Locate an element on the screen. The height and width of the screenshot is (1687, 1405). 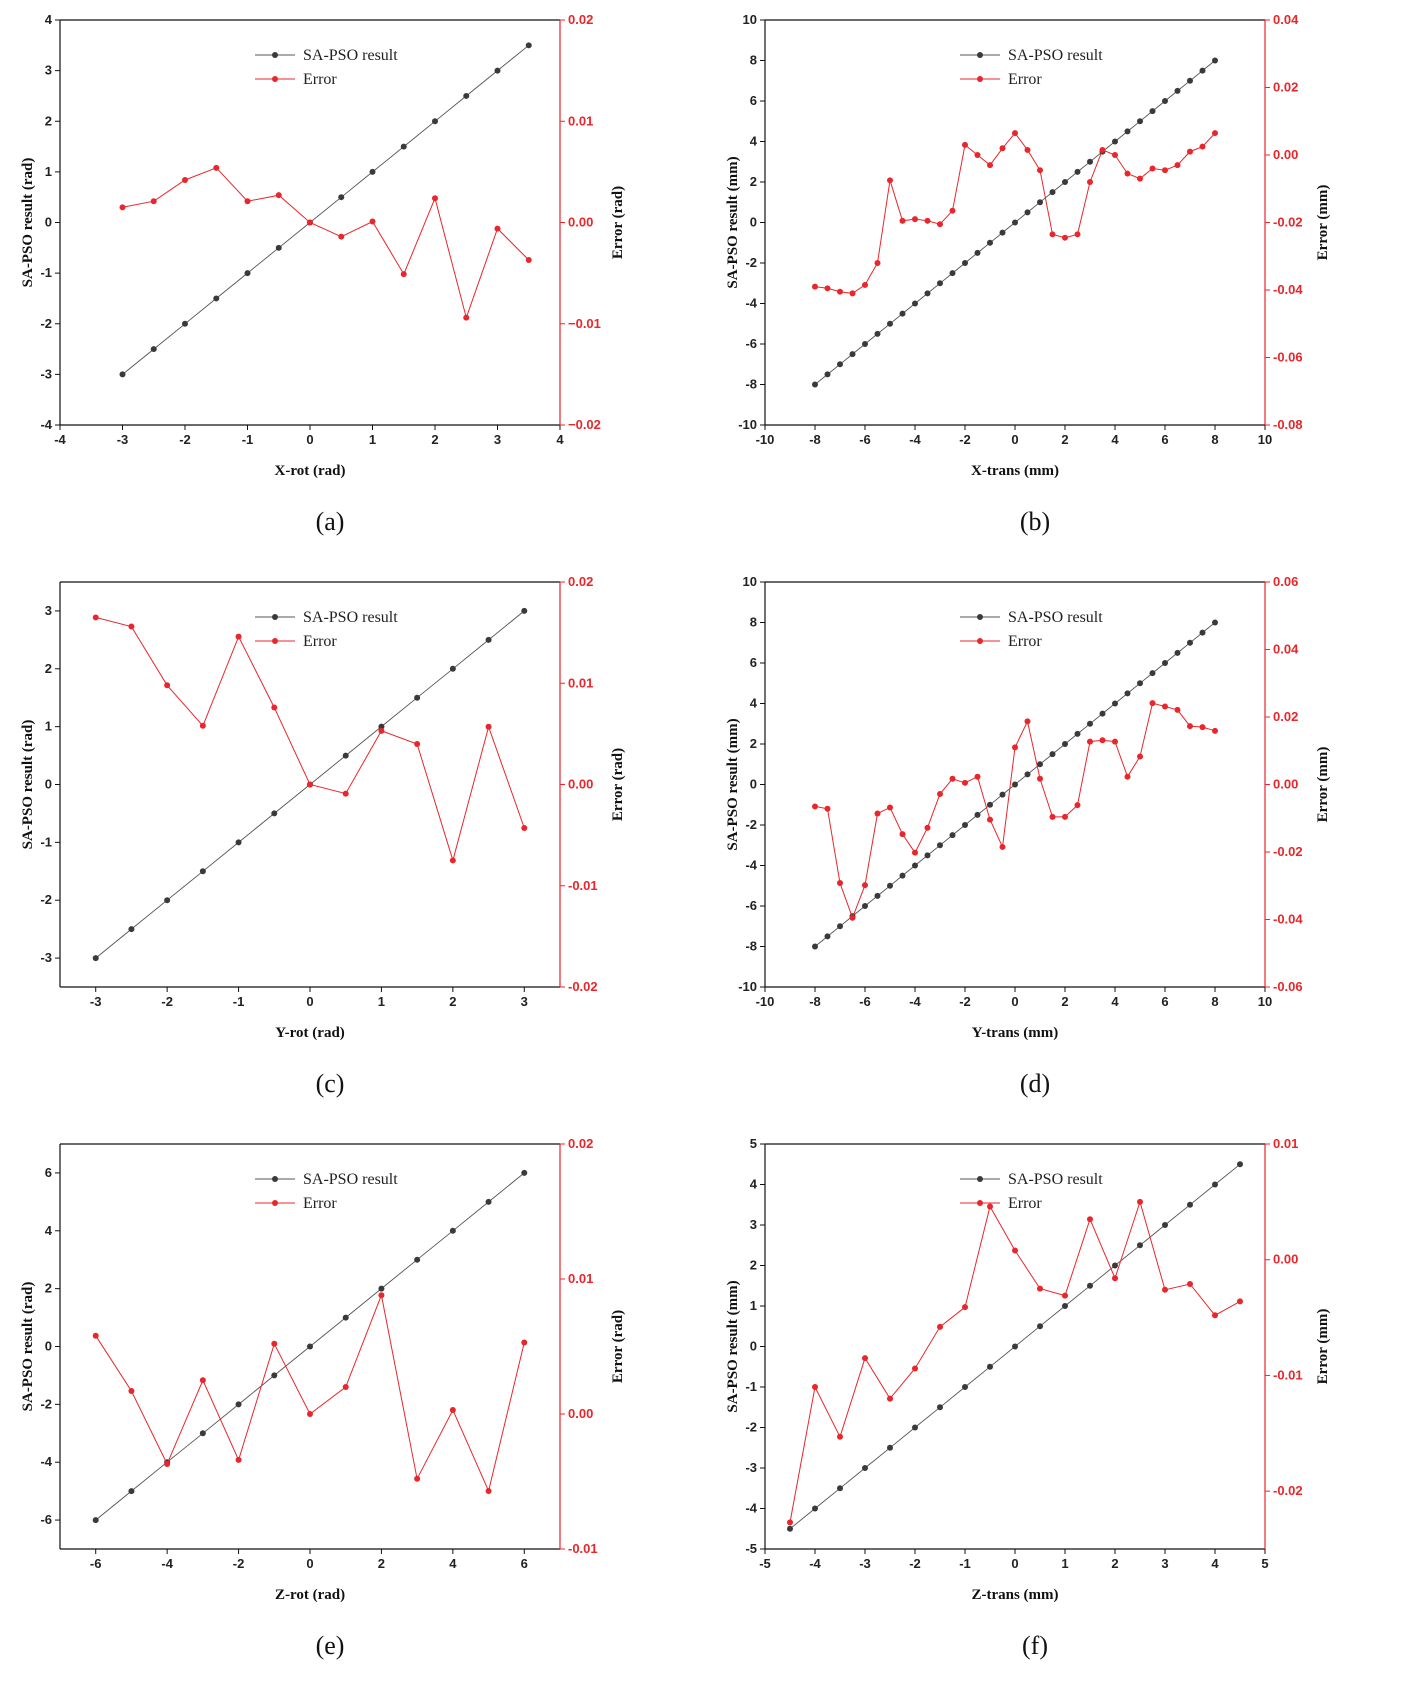
y-axis-title: SA-PSO result (rad) is located at coordinates (28, 1347).